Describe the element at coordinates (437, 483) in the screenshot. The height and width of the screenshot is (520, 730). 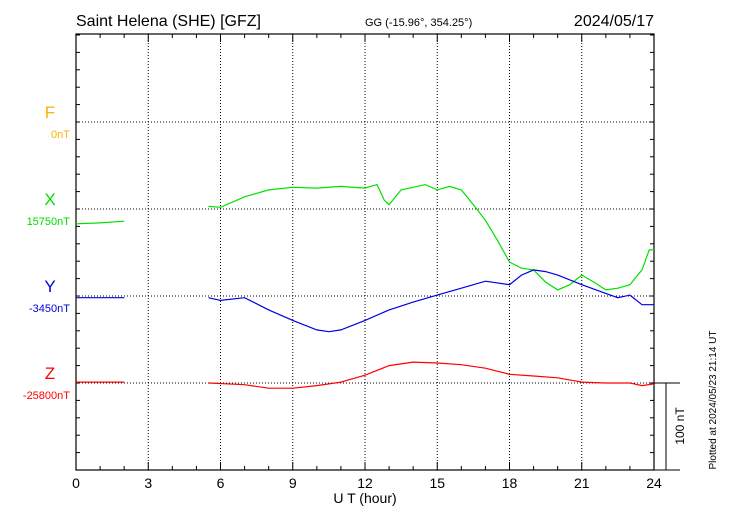
I see `x-tick-label: 15` at that location.